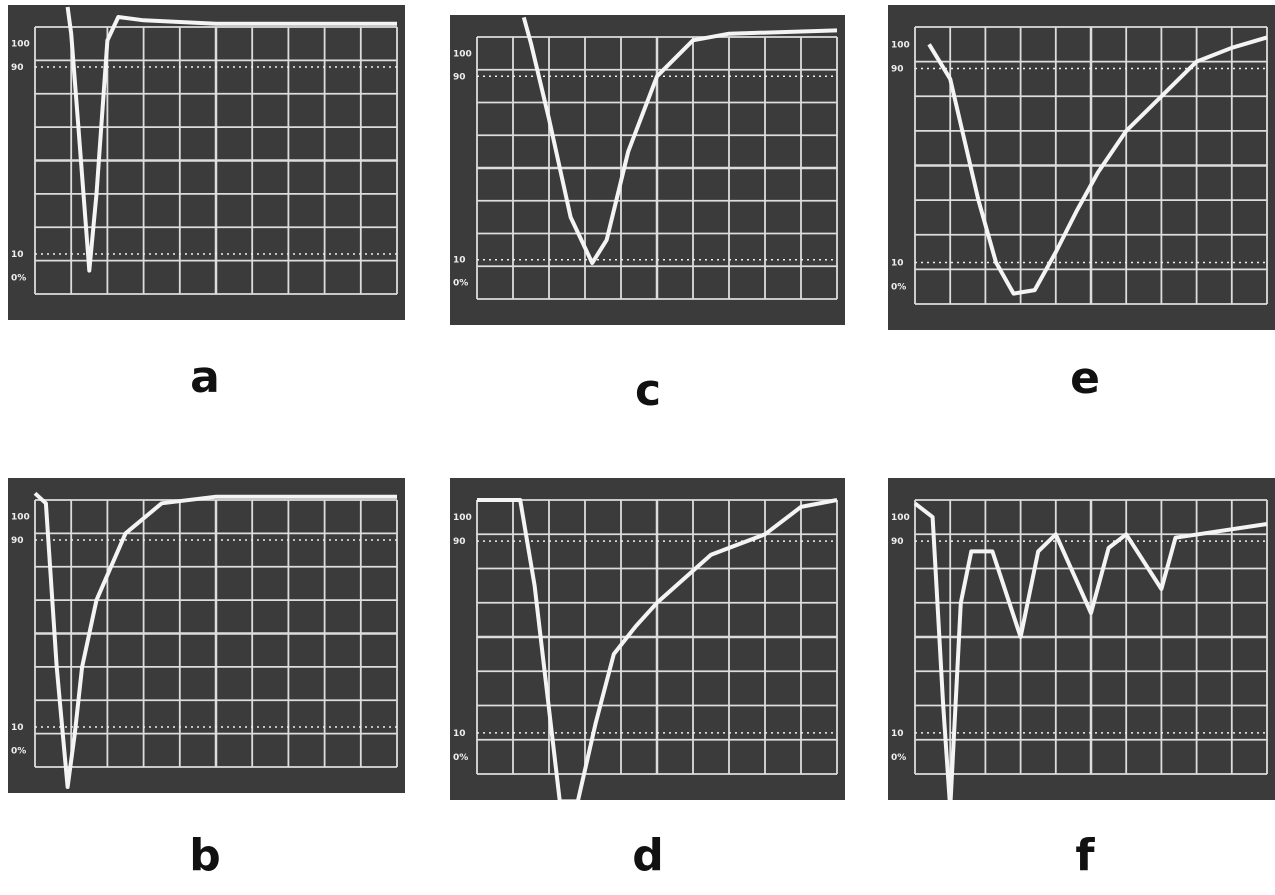 This screenshot has width=1275, height=895. Describe the element at coordinates (648, 855) in the screenshot. I see `panel-label: d` at that location.